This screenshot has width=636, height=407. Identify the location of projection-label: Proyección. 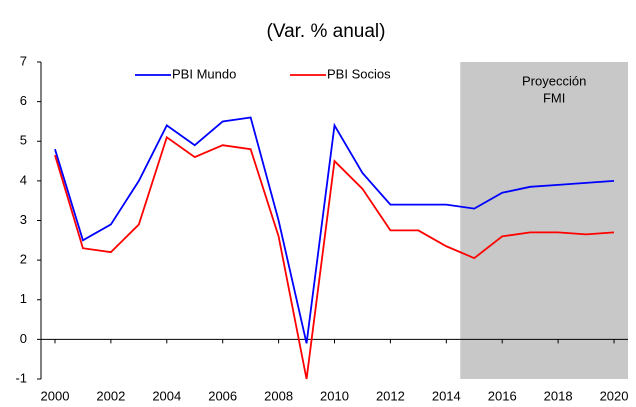
(554, 80).